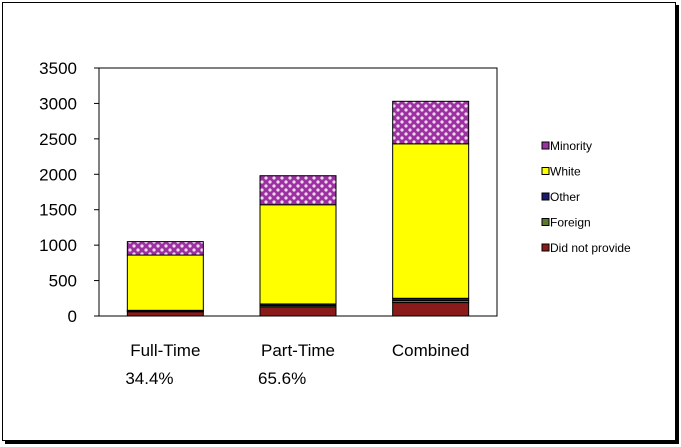 Image resolution: width=681 pixels, height=447 pixels. I want to click on x-category-label: Part-Time, so click(298, 350).